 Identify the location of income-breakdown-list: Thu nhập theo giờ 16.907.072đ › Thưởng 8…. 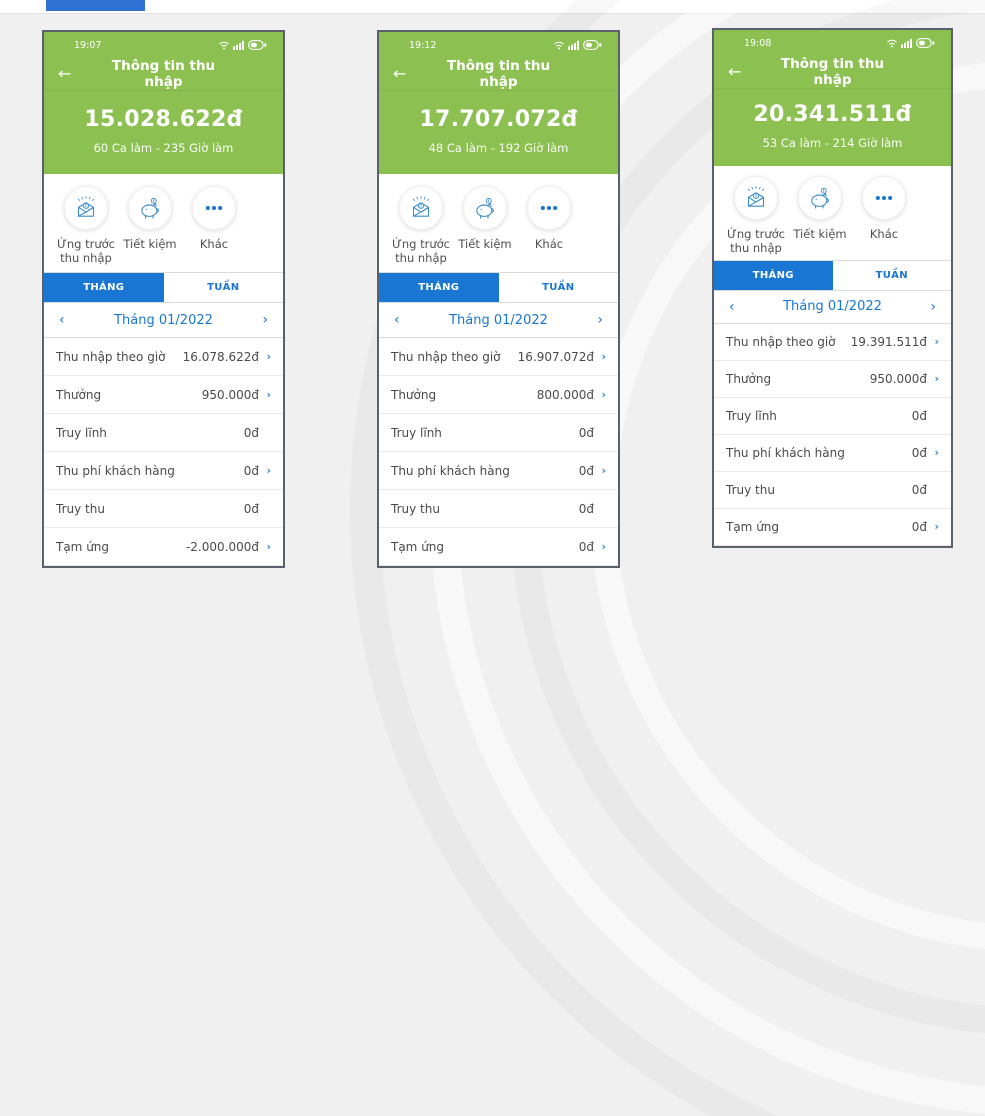
(498, 452).